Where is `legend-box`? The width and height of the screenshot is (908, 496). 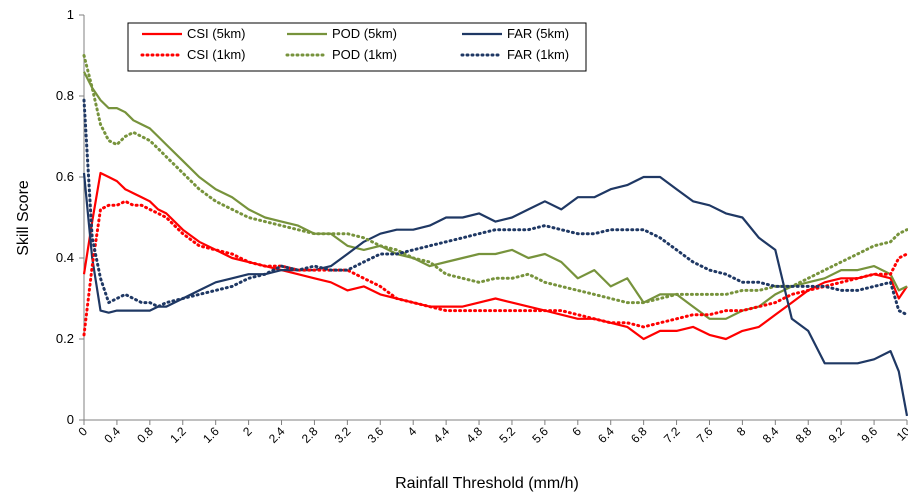 legend-box is located at coordinates (357, 47).